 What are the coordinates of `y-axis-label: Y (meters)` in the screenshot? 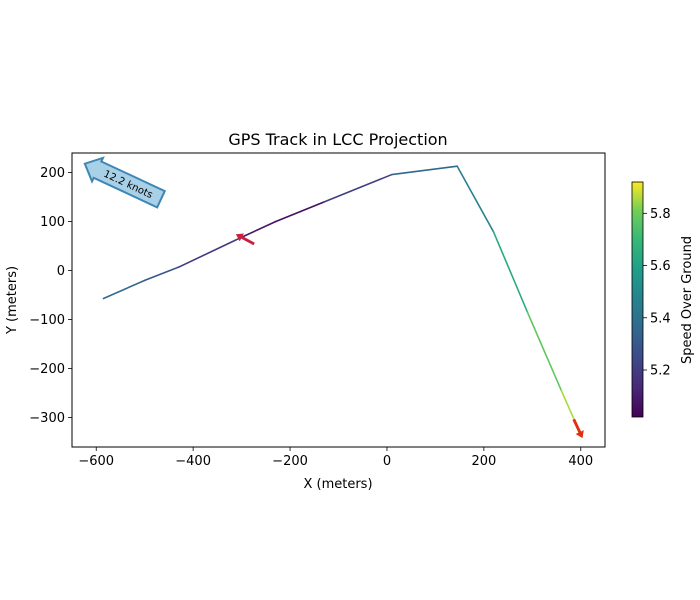 It's located at (12, 300).